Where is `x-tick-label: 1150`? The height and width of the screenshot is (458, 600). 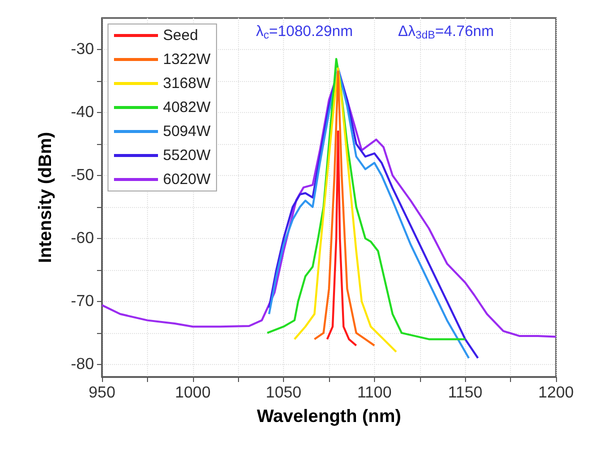 x-tick-label: 1150 is located at coordinates (465, 393).